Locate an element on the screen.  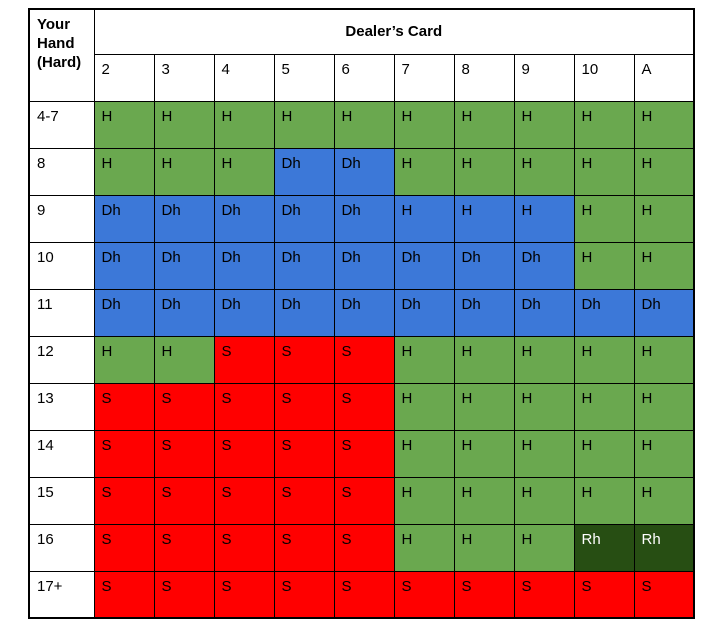
hand-label: 15 is located at coordinates (61, 500).